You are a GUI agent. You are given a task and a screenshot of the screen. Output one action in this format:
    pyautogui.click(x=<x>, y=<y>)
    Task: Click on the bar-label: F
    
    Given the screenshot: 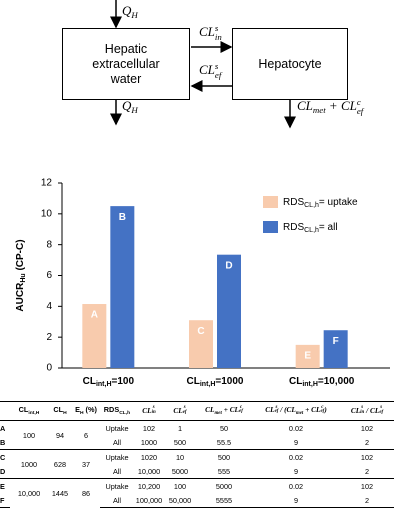 What is the action you would take?
    pyautogui.click(x=336, y=341)
    